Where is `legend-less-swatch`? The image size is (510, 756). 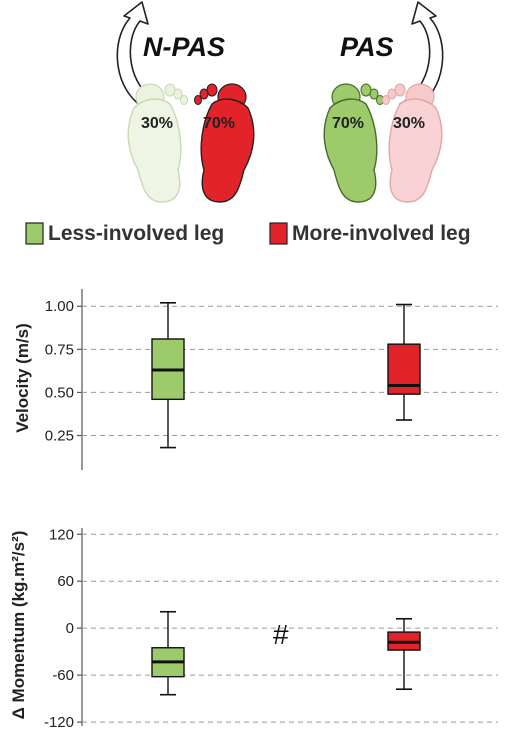
legend-less-swatch is located at coordinates (34, 233).